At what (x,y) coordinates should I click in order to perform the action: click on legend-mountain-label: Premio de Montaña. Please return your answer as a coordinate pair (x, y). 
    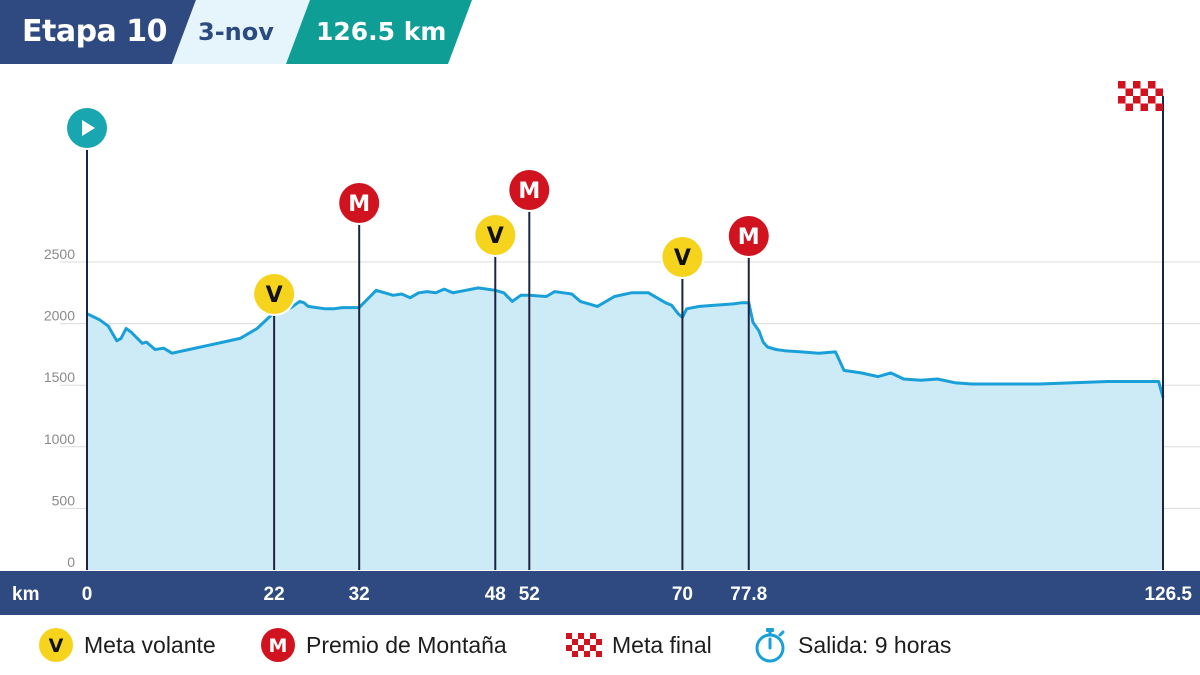
    Looking at the image, I should click on (406, 644).